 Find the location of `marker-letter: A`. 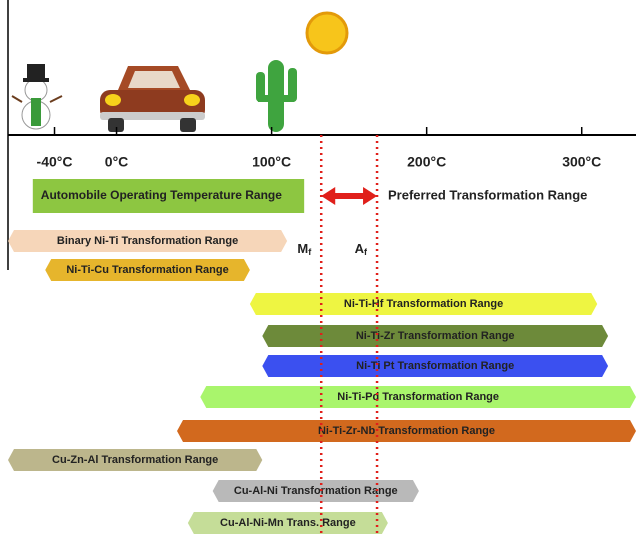

marker-letter: A is located at coordinates (360, 248).